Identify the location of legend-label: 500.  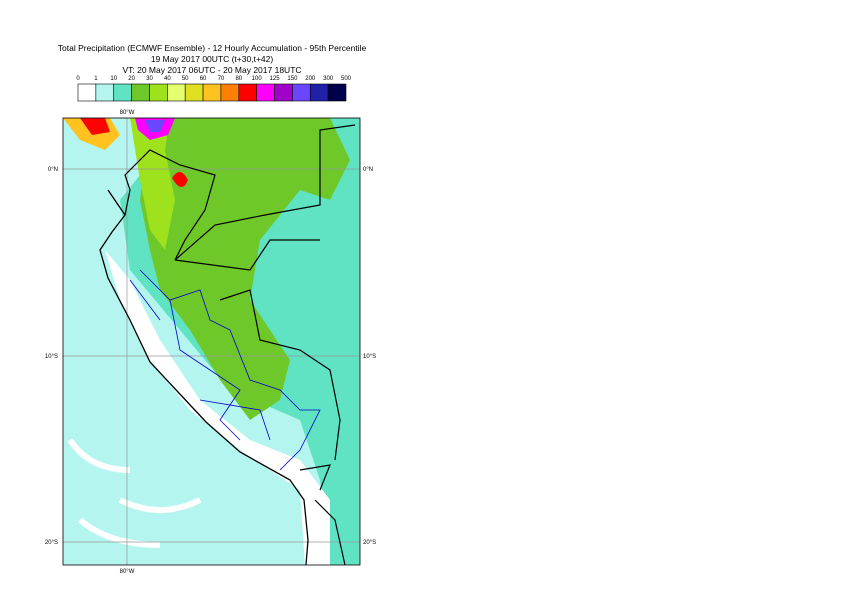
(346, 79).